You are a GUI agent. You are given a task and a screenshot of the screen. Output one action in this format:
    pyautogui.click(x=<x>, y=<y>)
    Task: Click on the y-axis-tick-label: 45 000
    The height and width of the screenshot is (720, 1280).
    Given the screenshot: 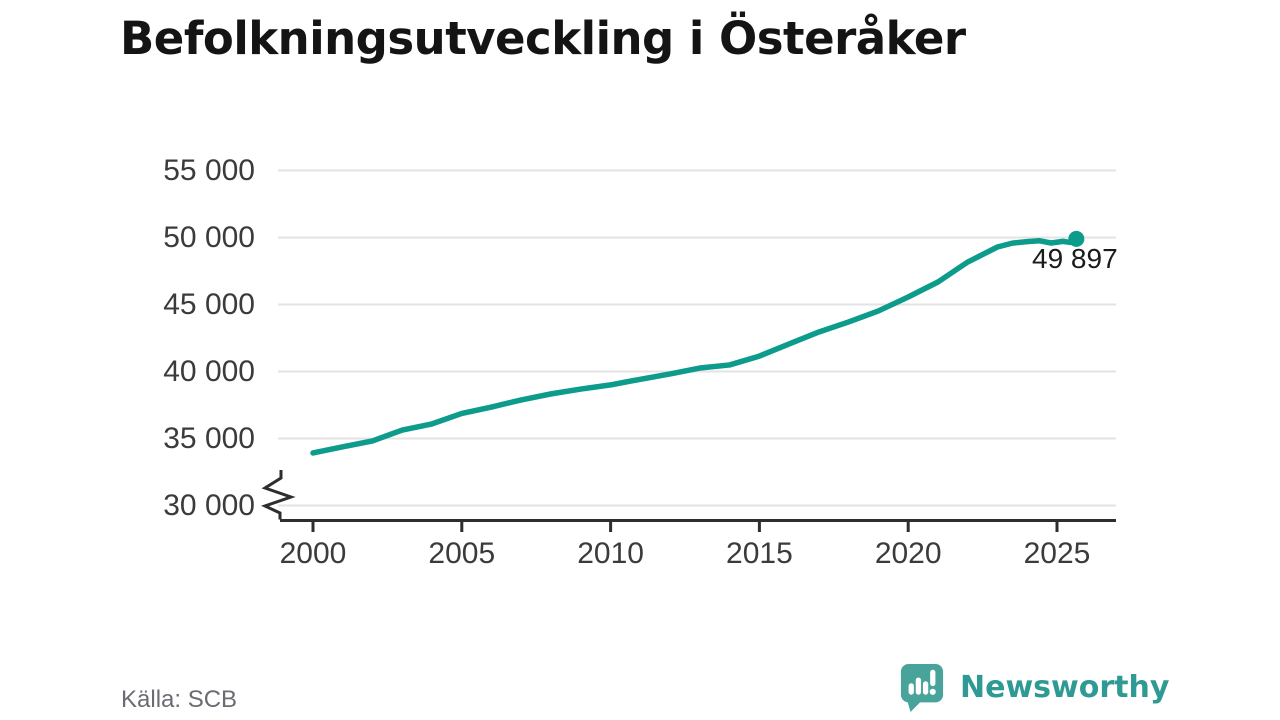 What is the action you would take?
    pyautogui.click(x=209, y=304)
    